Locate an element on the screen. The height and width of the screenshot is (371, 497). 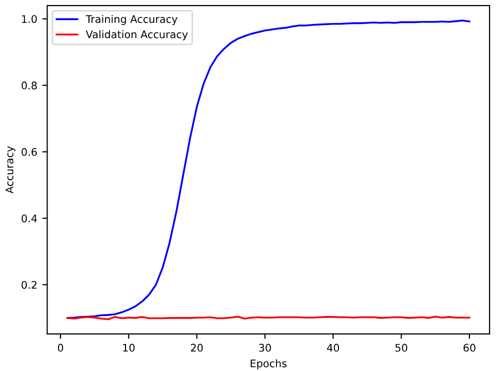
y-tick-label: 0.4 is located at coordinates (29, 218).